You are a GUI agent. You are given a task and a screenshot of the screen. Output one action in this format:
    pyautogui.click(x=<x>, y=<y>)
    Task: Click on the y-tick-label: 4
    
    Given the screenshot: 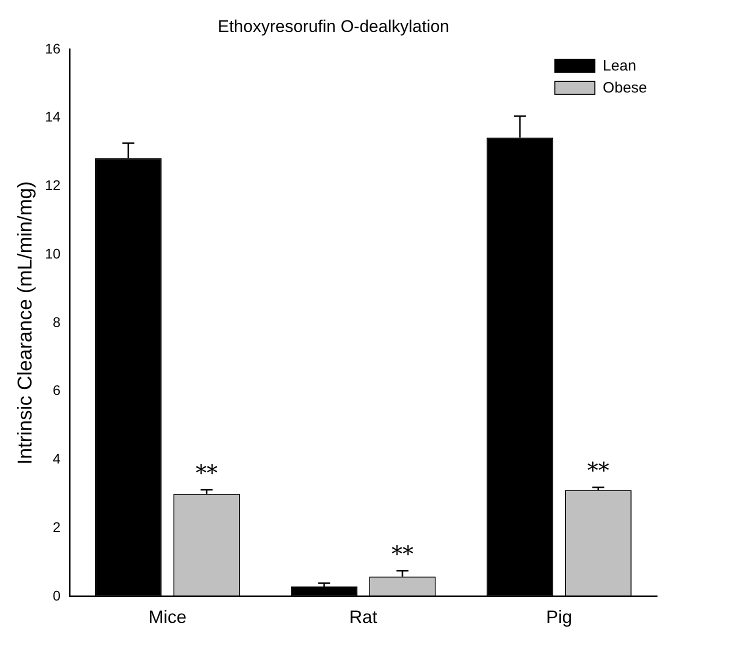 What is the action you would take?
    pyautogui.click(x=56, y=458)
    